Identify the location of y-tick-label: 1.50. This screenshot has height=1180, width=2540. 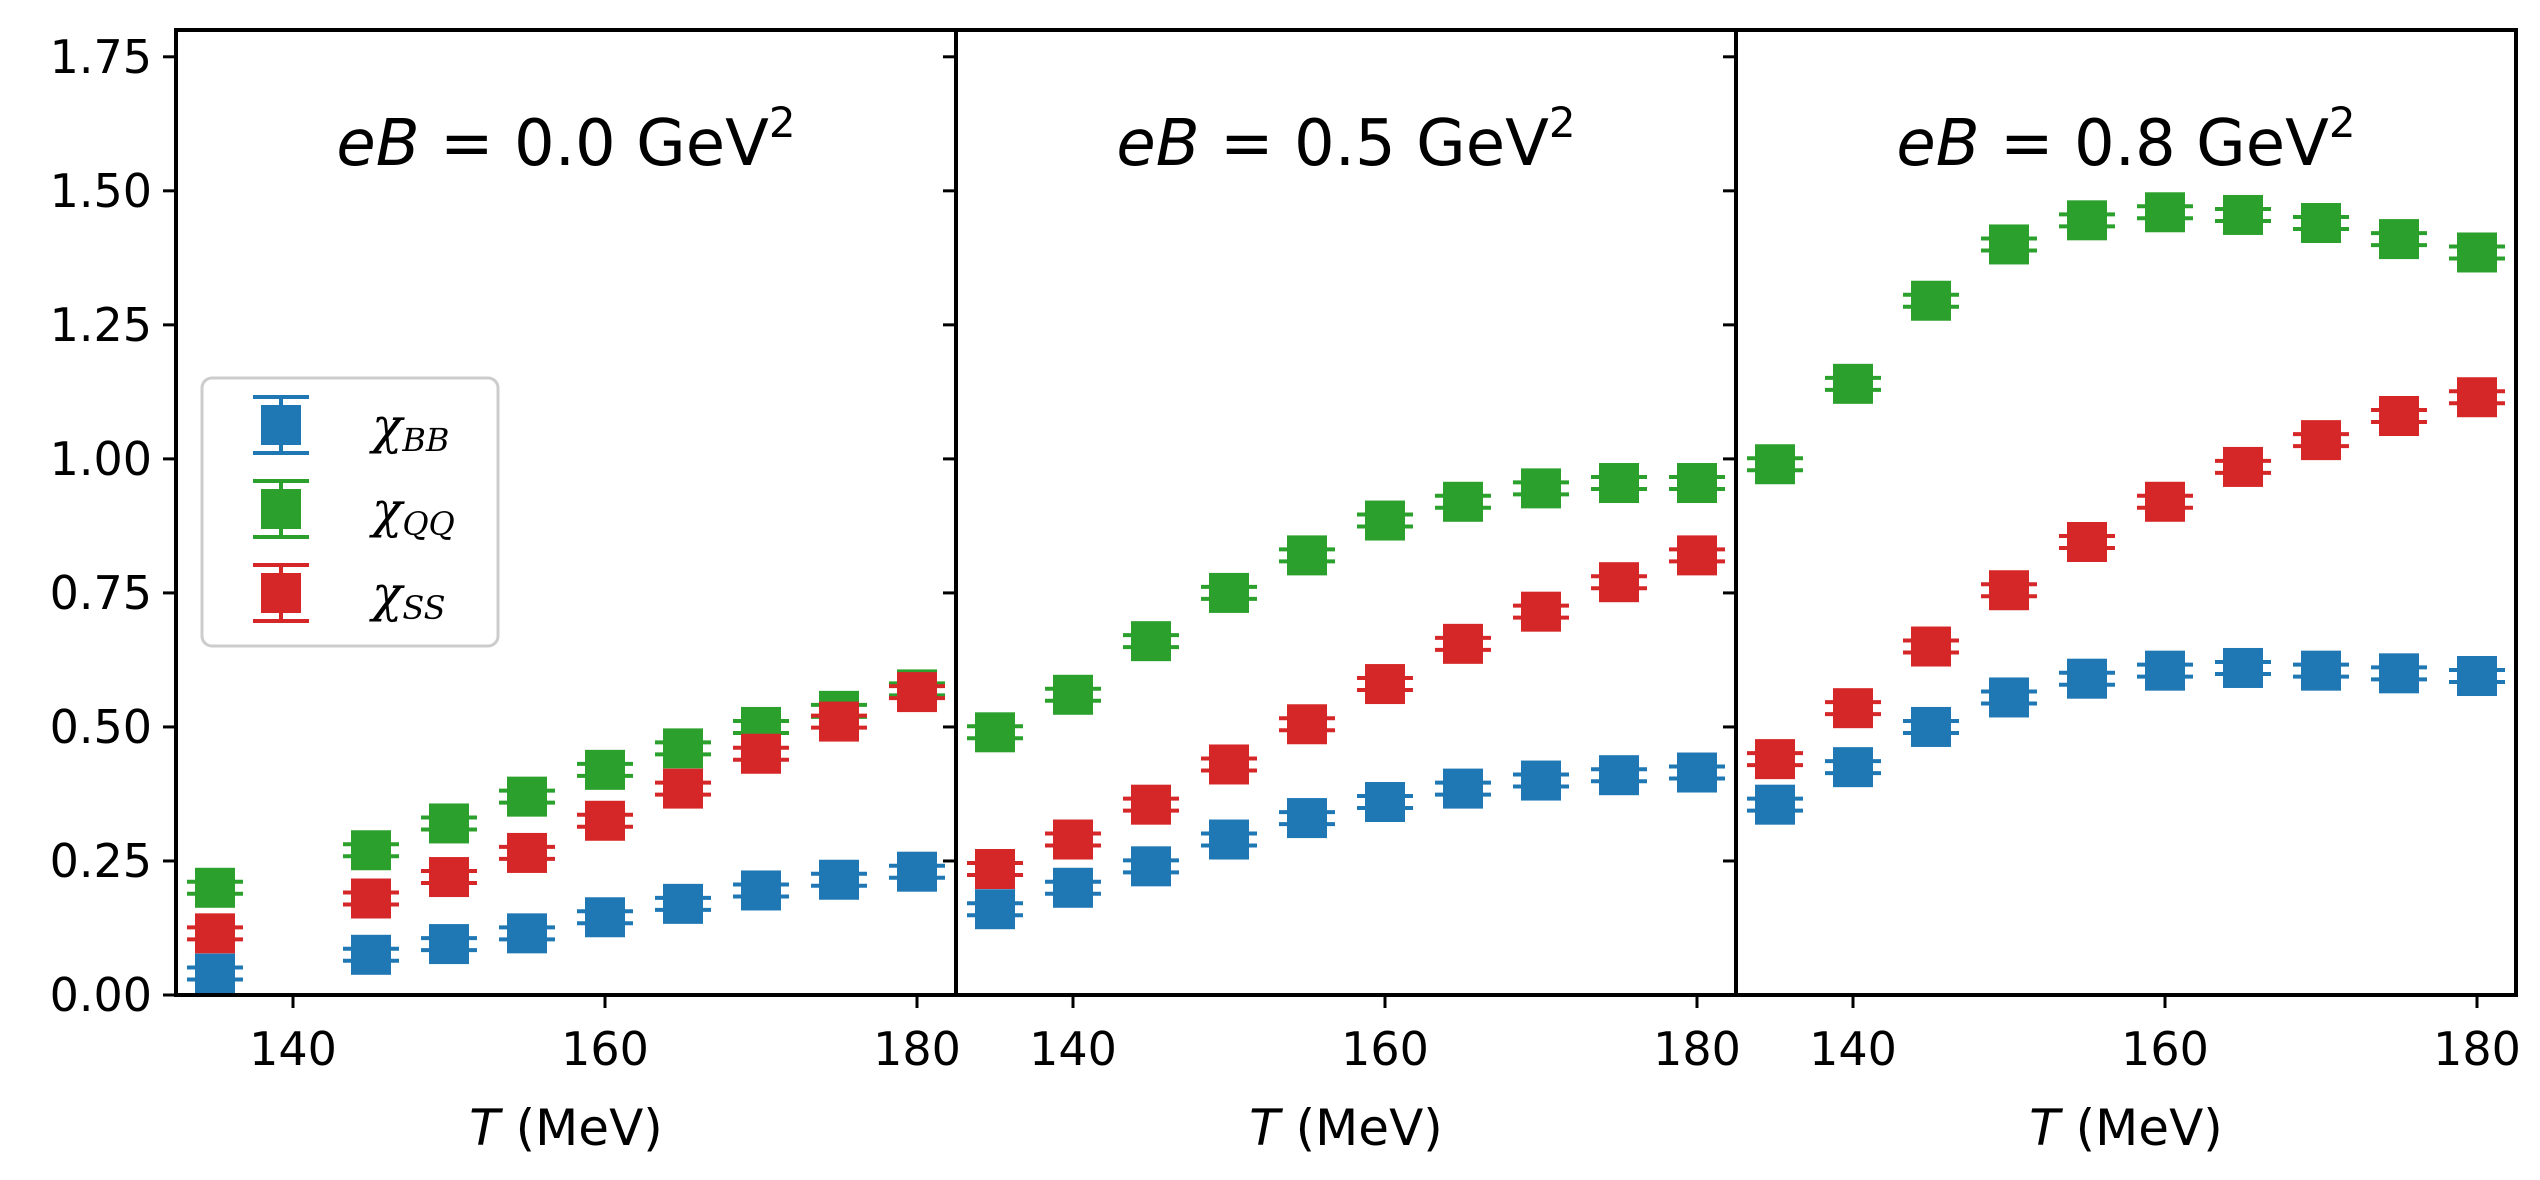
(101, 191).